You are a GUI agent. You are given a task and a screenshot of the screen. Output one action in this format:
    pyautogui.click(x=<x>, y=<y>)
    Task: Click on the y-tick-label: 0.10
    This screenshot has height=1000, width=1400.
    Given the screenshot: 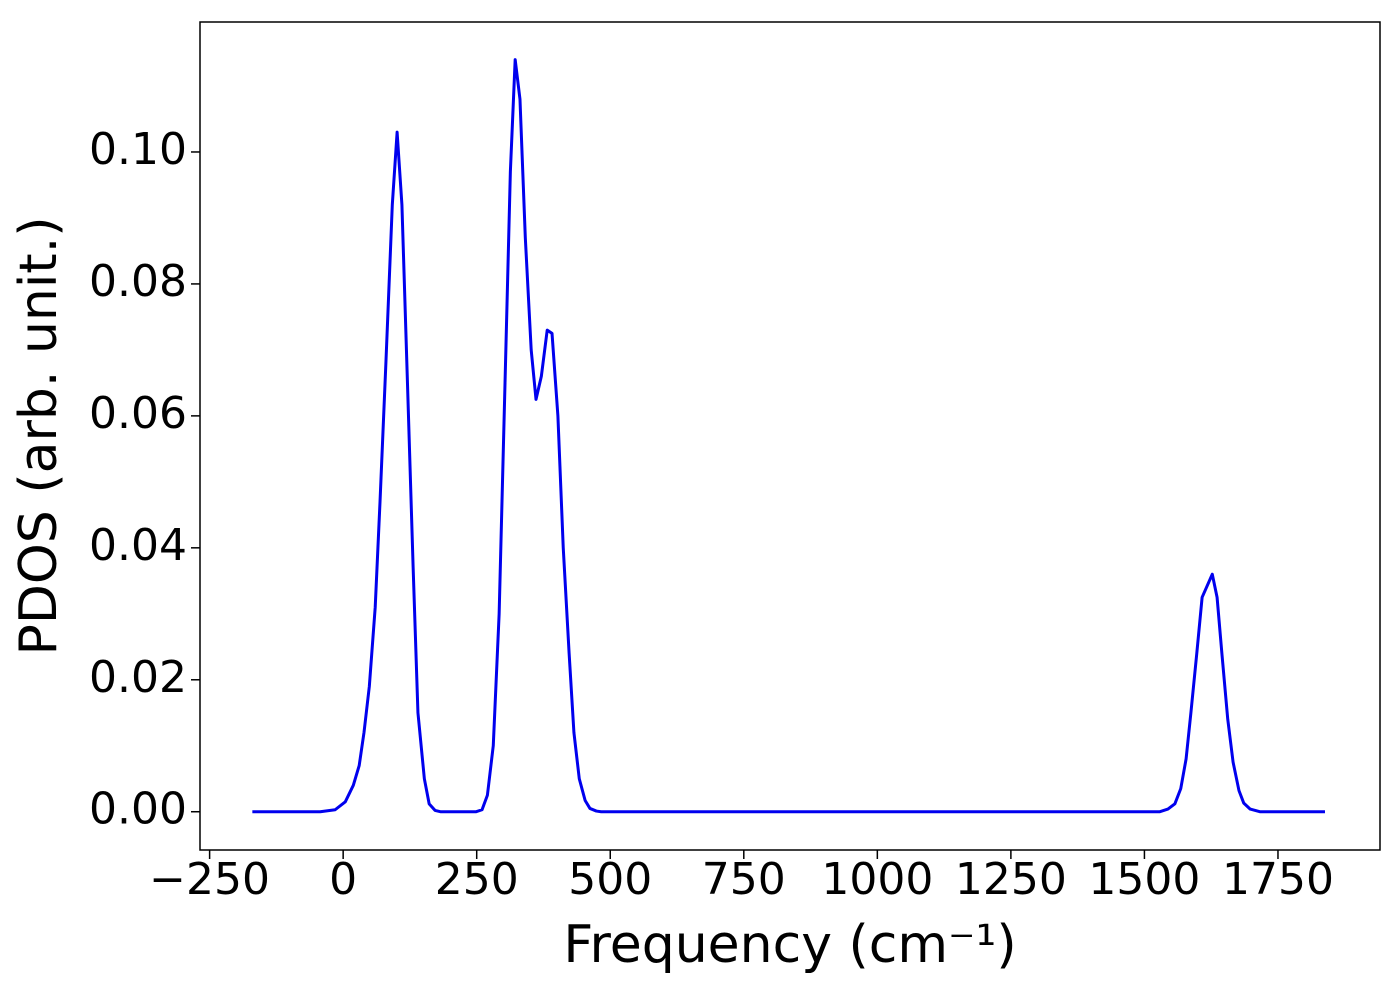 What is the action you would take?
    pyautogui.click(x=138, y=149)
    